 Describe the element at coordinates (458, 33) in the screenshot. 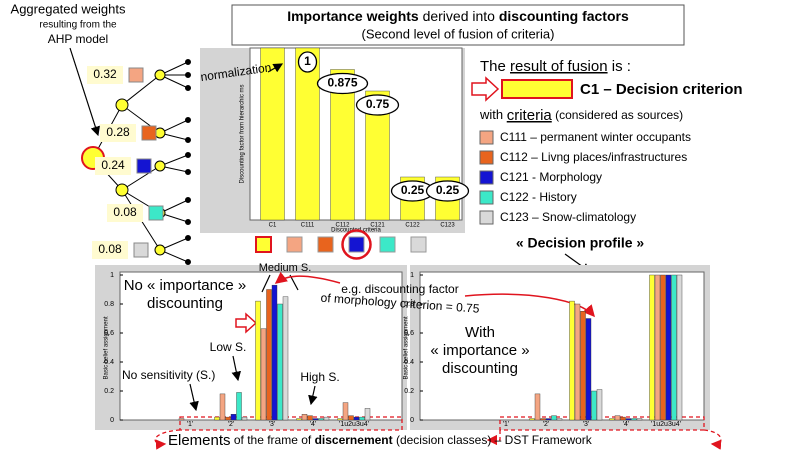

I see `subtitle: (Second level of fusion of criteria)` at that location.